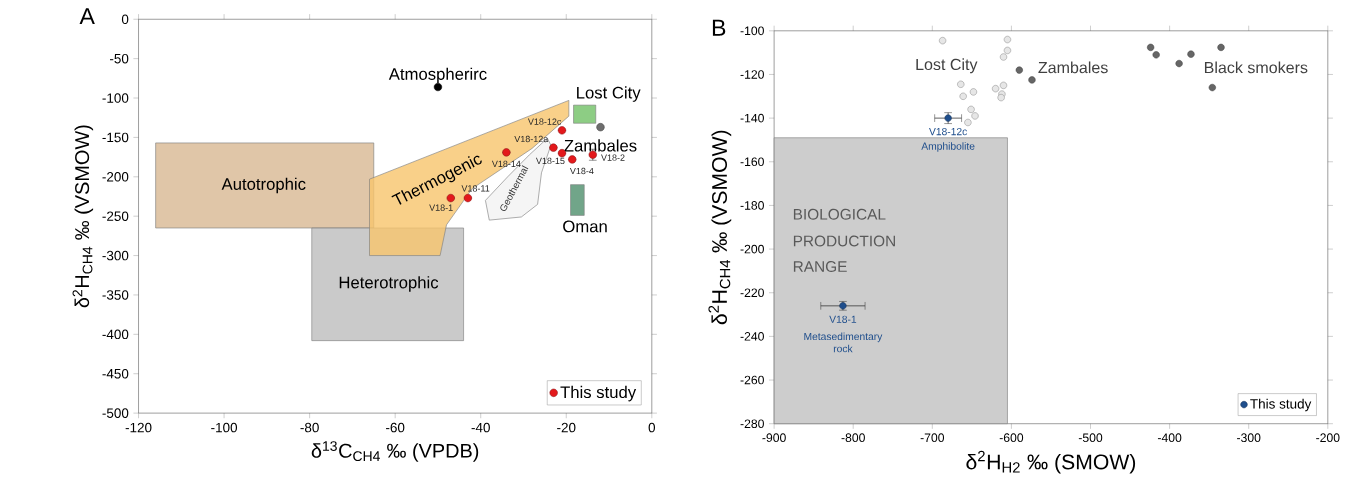 Image resolution: width=1349 pixels, height=494 pixels. Describe the element at coordinates (395, 427) in the screenshot. I see `x-tick-label: -60` at that location.